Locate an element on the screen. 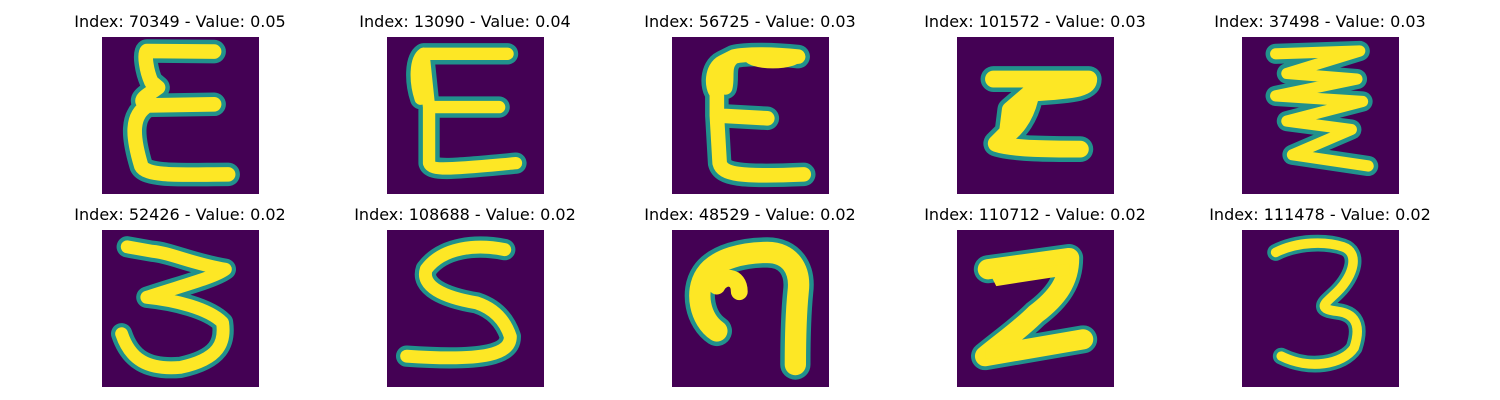 The height and width of the screenshot is (400, 1500). panel-10: Index: 111478 - Value: 0.02 is located at coordinates (1320, 300).